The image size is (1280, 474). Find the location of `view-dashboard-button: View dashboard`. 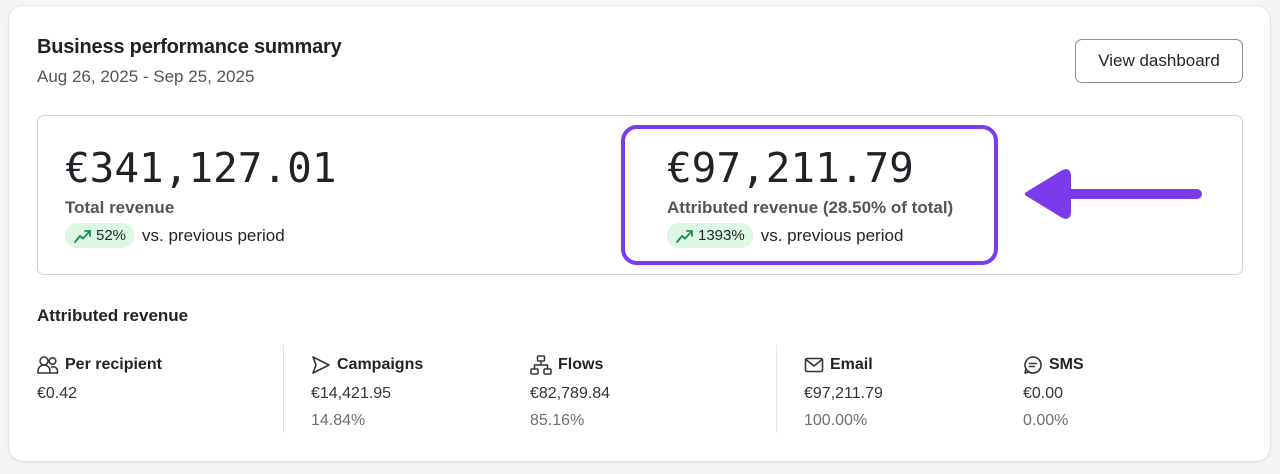

view-dashboard-button: View dashboard is located at coordinates (1159, 61).